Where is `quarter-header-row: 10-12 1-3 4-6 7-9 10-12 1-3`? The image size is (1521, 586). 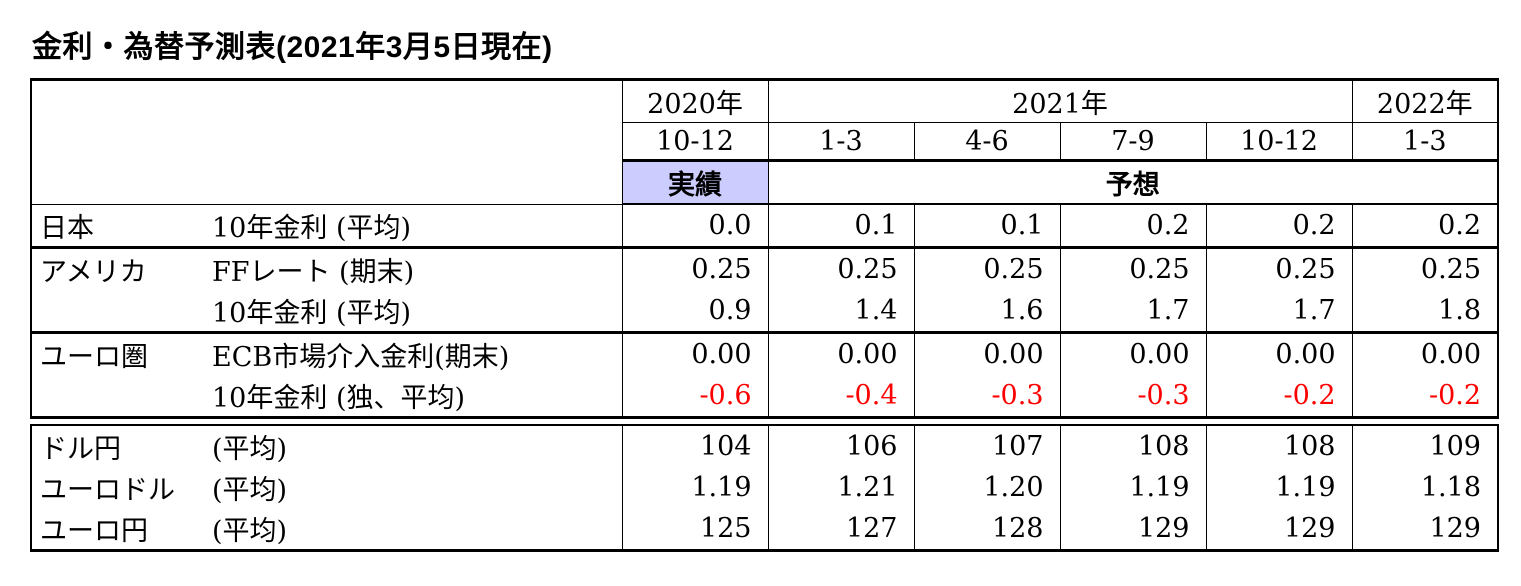 quarter-header-row: 10-12 1-3 4-6 7-9 10-12 1-3 is located at coordinates (765, 142).